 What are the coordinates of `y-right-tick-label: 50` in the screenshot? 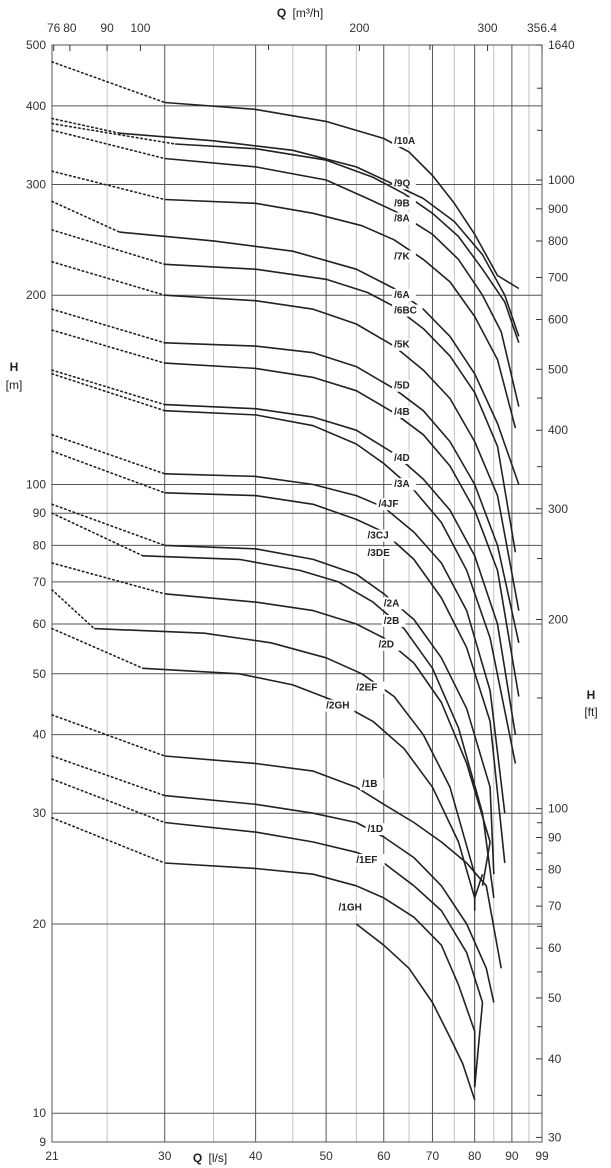 It's located at (555, 998).